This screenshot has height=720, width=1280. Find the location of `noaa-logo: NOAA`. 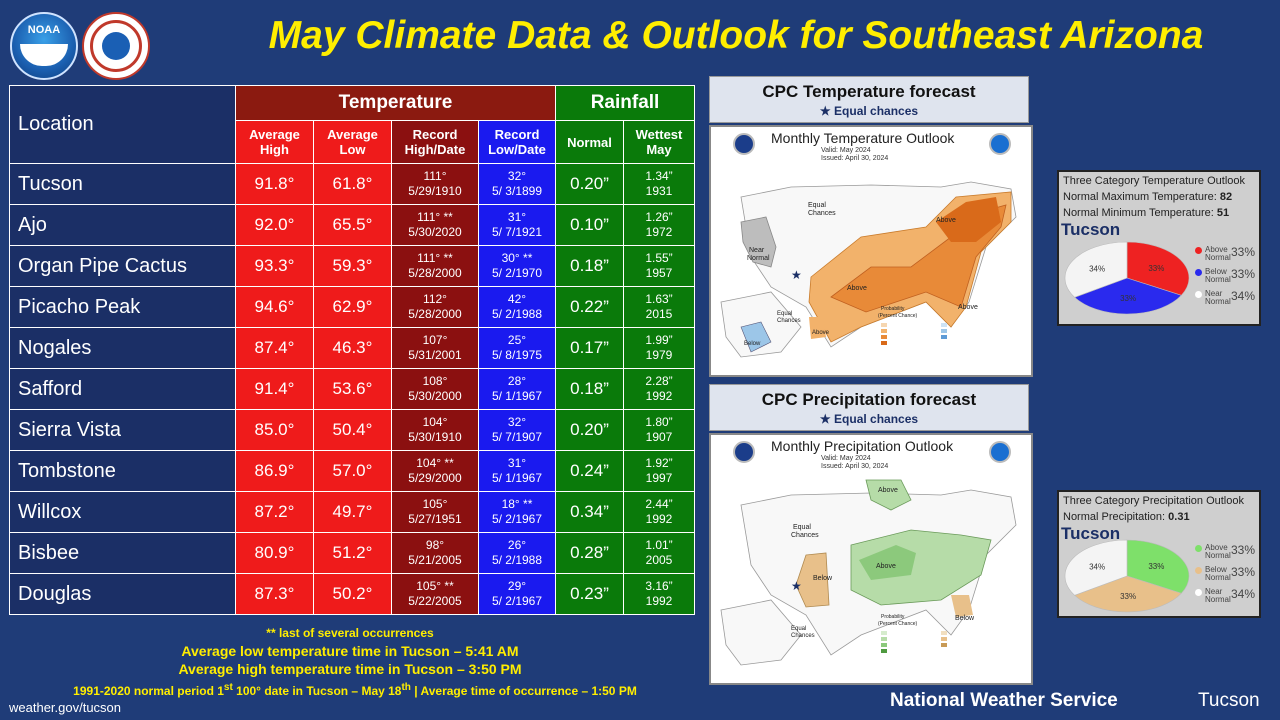

noaa-logo: NOAA is located at coordinates (44, 46).